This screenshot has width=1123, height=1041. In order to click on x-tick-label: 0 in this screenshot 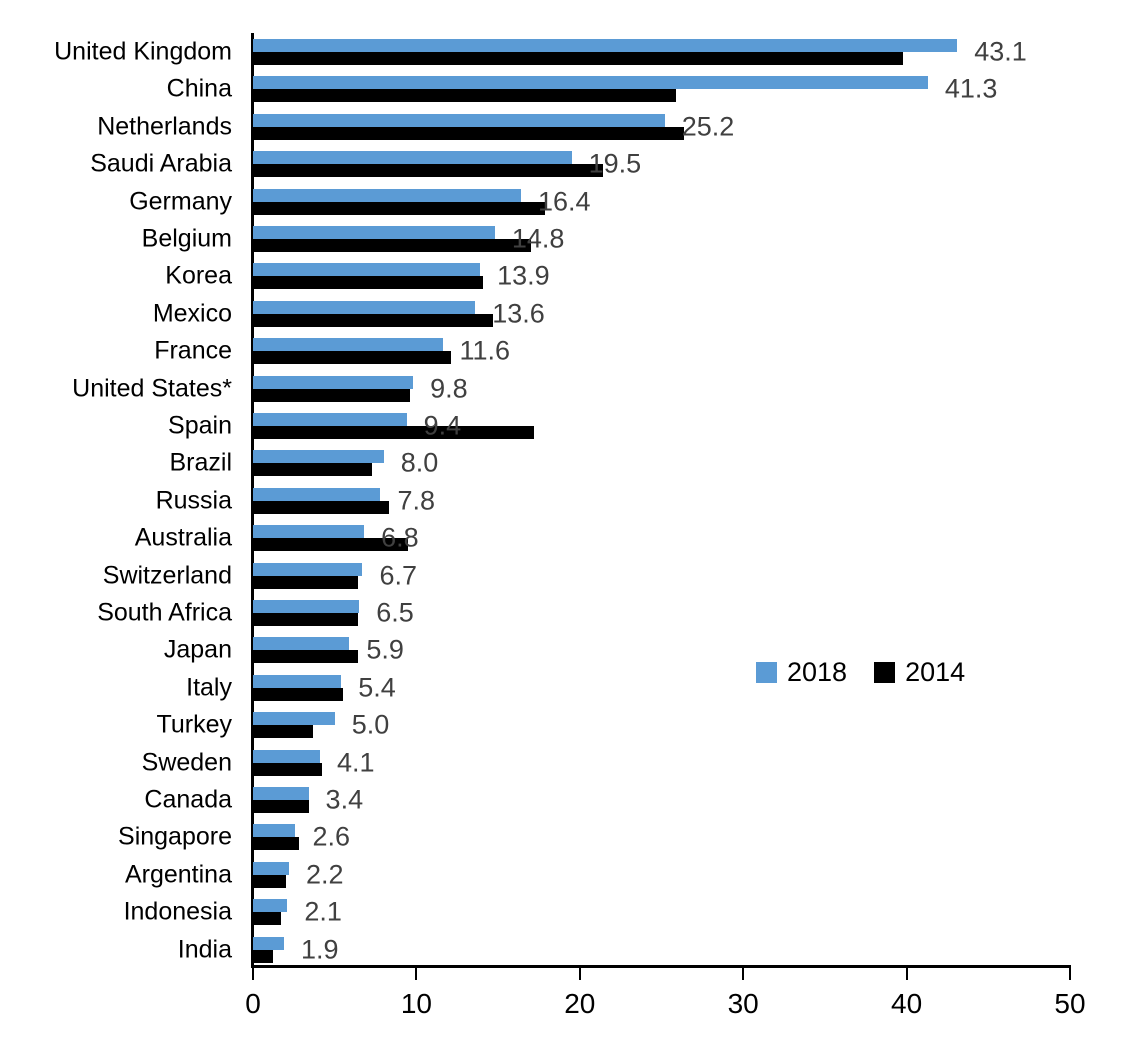, I will do `click(253, 1003)`.